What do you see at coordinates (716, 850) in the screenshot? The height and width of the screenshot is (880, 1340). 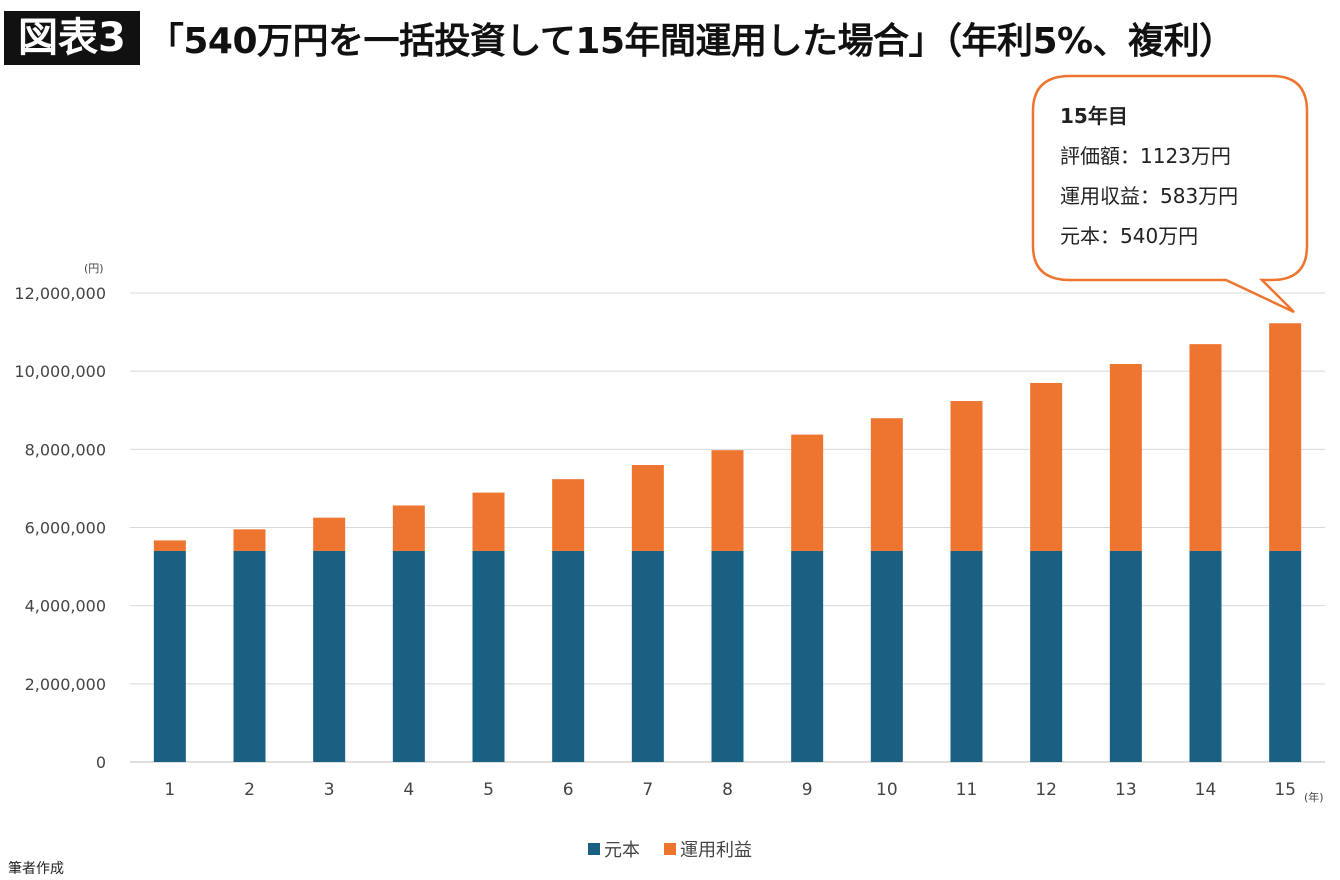 I see `legend-label-profit: 運用利益` at bounding box center [716, 850].